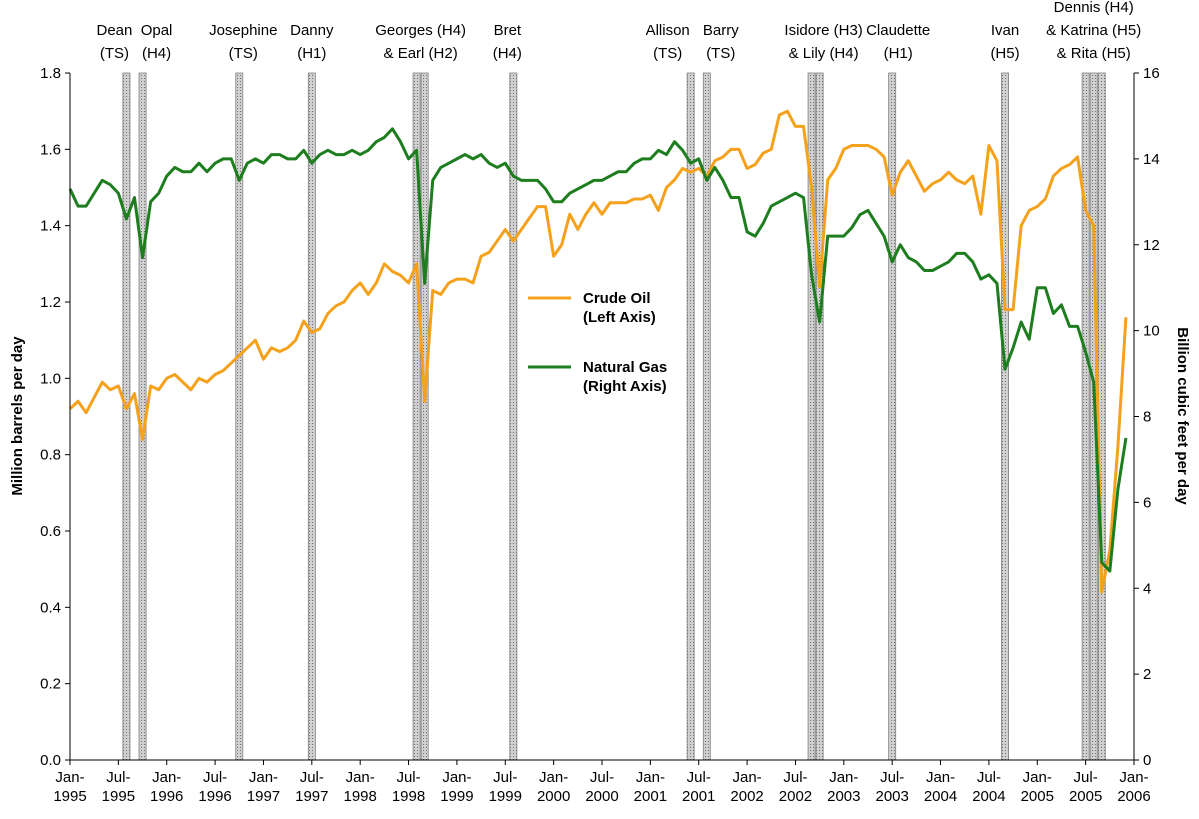 The height and width of the screenshot is (819, 1199). Describe the element at coordinates (1147, 674) in the screenshot. I see `y2-tick-label: 2` at that location.